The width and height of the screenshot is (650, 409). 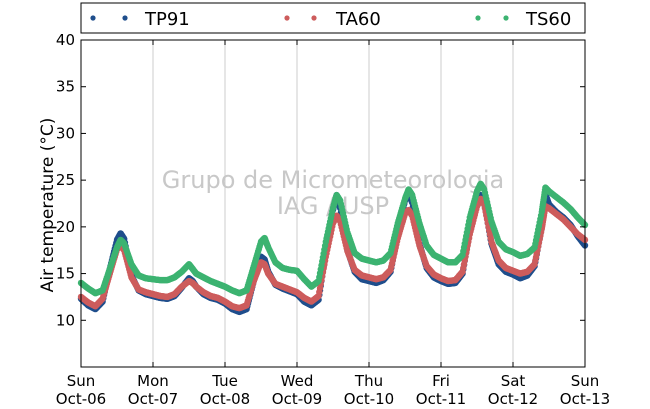 What do you see at coordinates (225, 399) in the screenshot?
I see `x-tick-label: Oct-08` at bounding box center [225, 399].